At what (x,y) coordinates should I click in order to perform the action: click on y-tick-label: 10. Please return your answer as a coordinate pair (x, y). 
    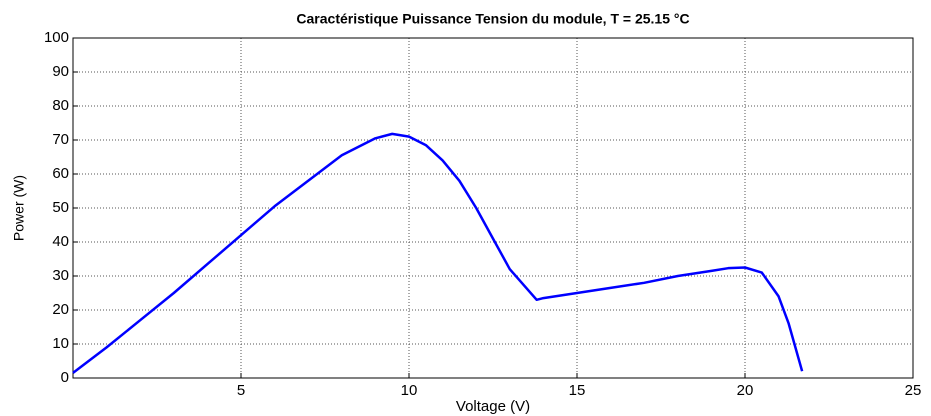
    Looking at the image, I should click on (60, 343).